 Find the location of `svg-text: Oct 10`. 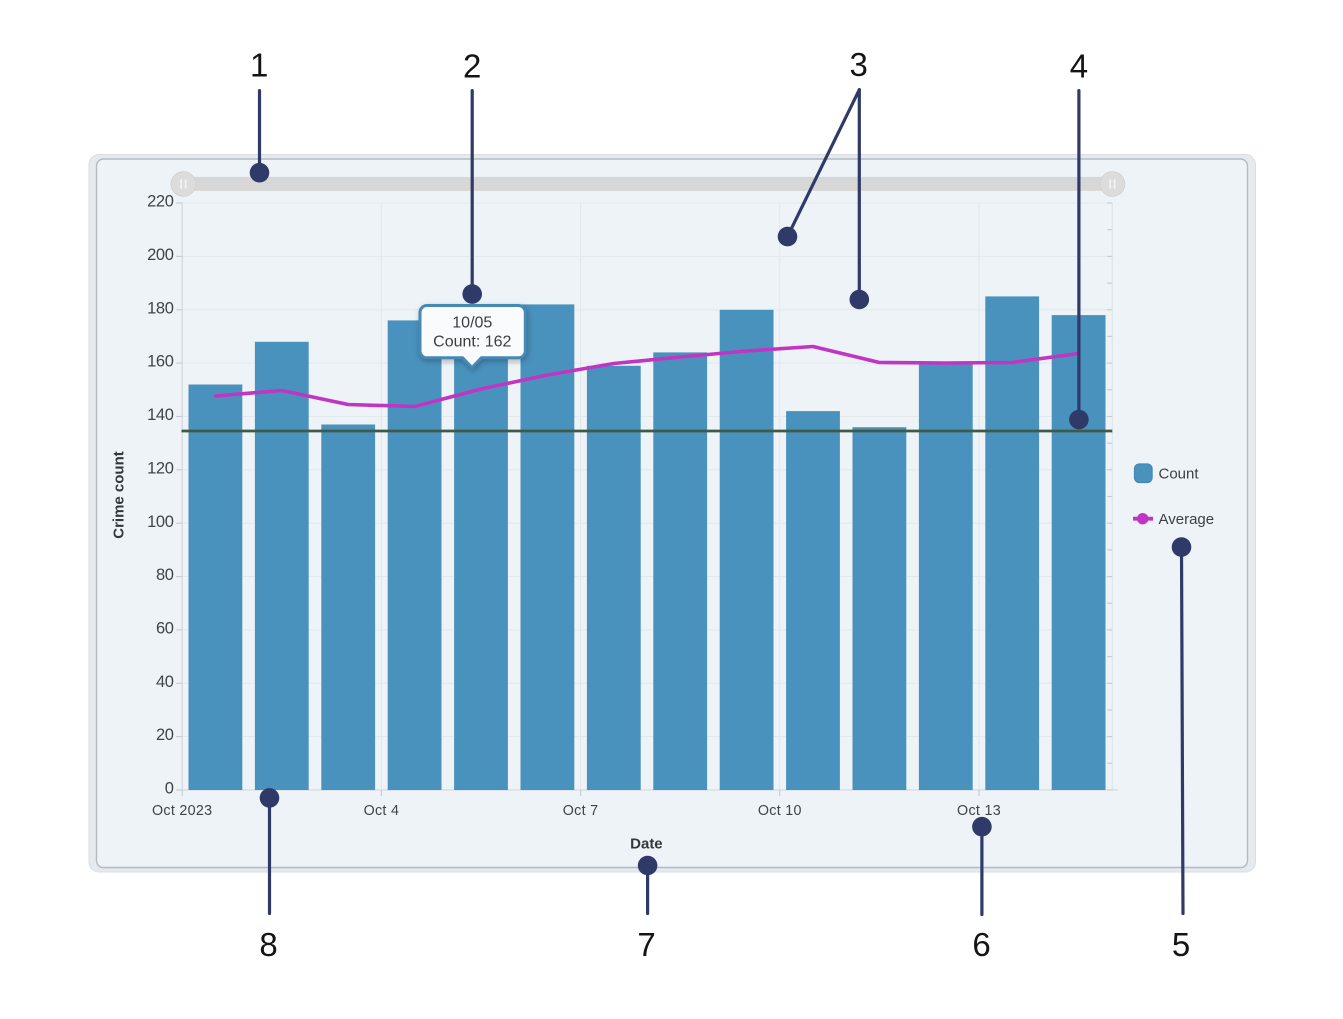

svg-text: Oct 10 is located at coordinates (780, 811).